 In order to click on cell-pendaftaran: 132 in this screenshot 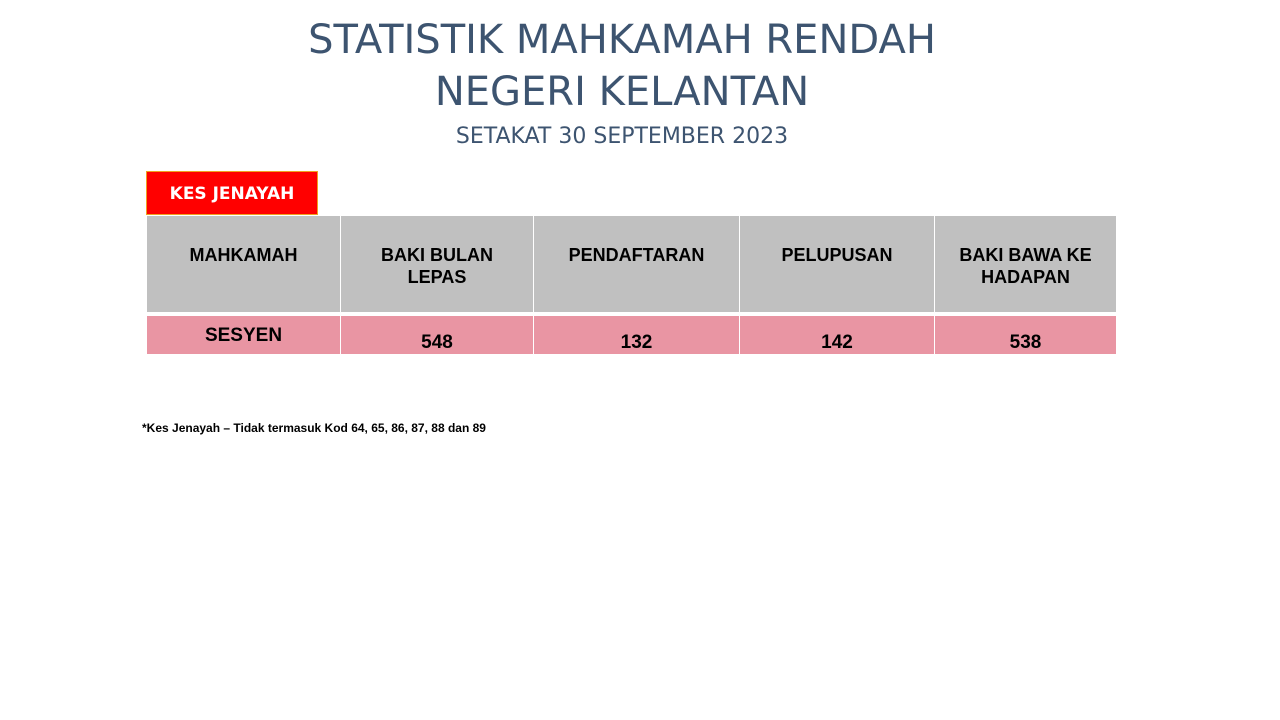, I will do `click(636, 333)`.